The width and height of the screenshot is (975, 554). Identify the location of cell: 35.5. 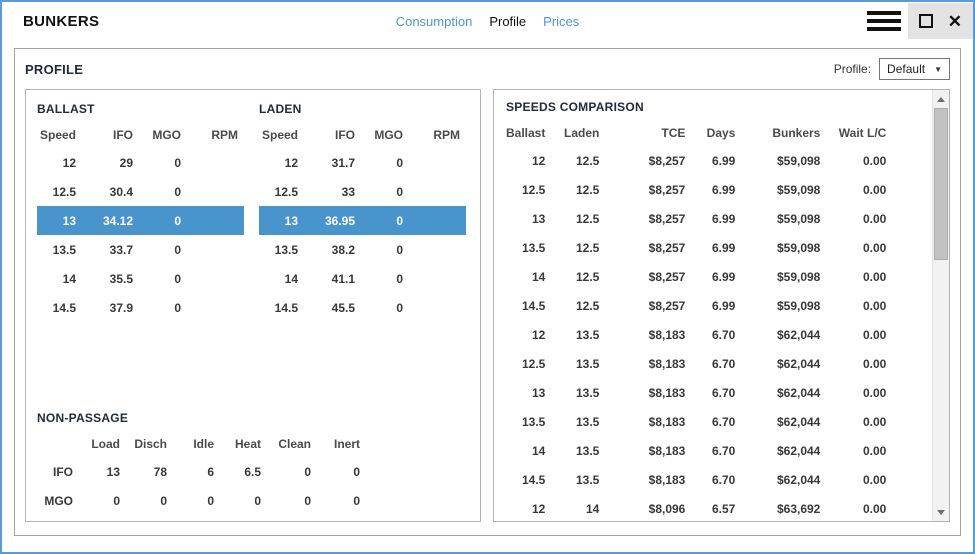
(121, 278).